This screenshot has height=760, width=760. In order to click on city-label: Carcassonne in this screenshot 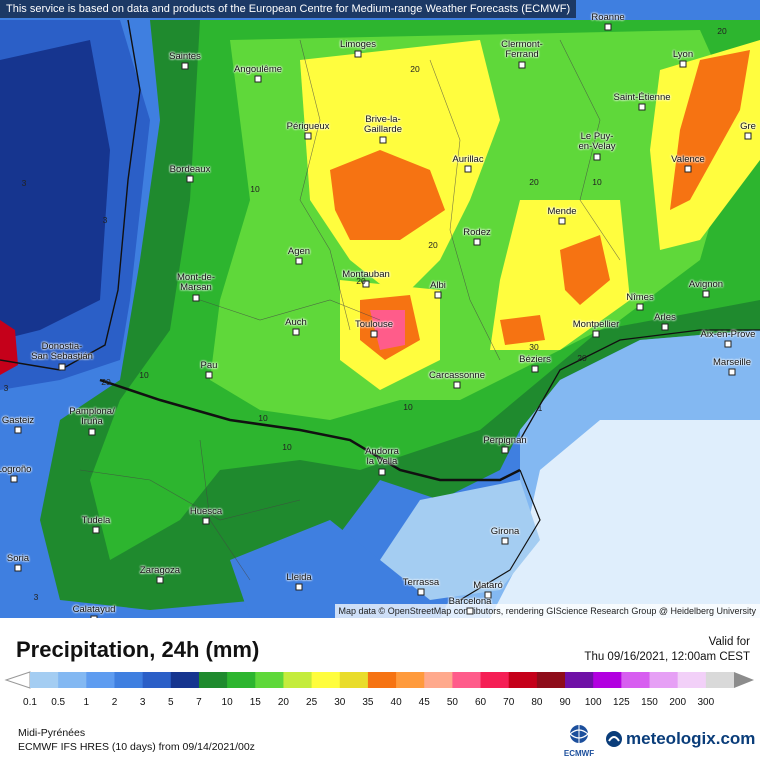, I will do `click(457, 375)`.